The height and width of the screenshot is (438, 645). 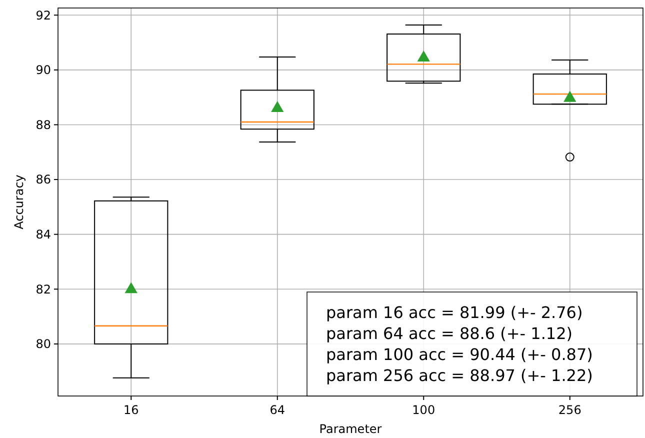 I want to click on y-axis-title: Accuracy, so click(x=19, y=202).